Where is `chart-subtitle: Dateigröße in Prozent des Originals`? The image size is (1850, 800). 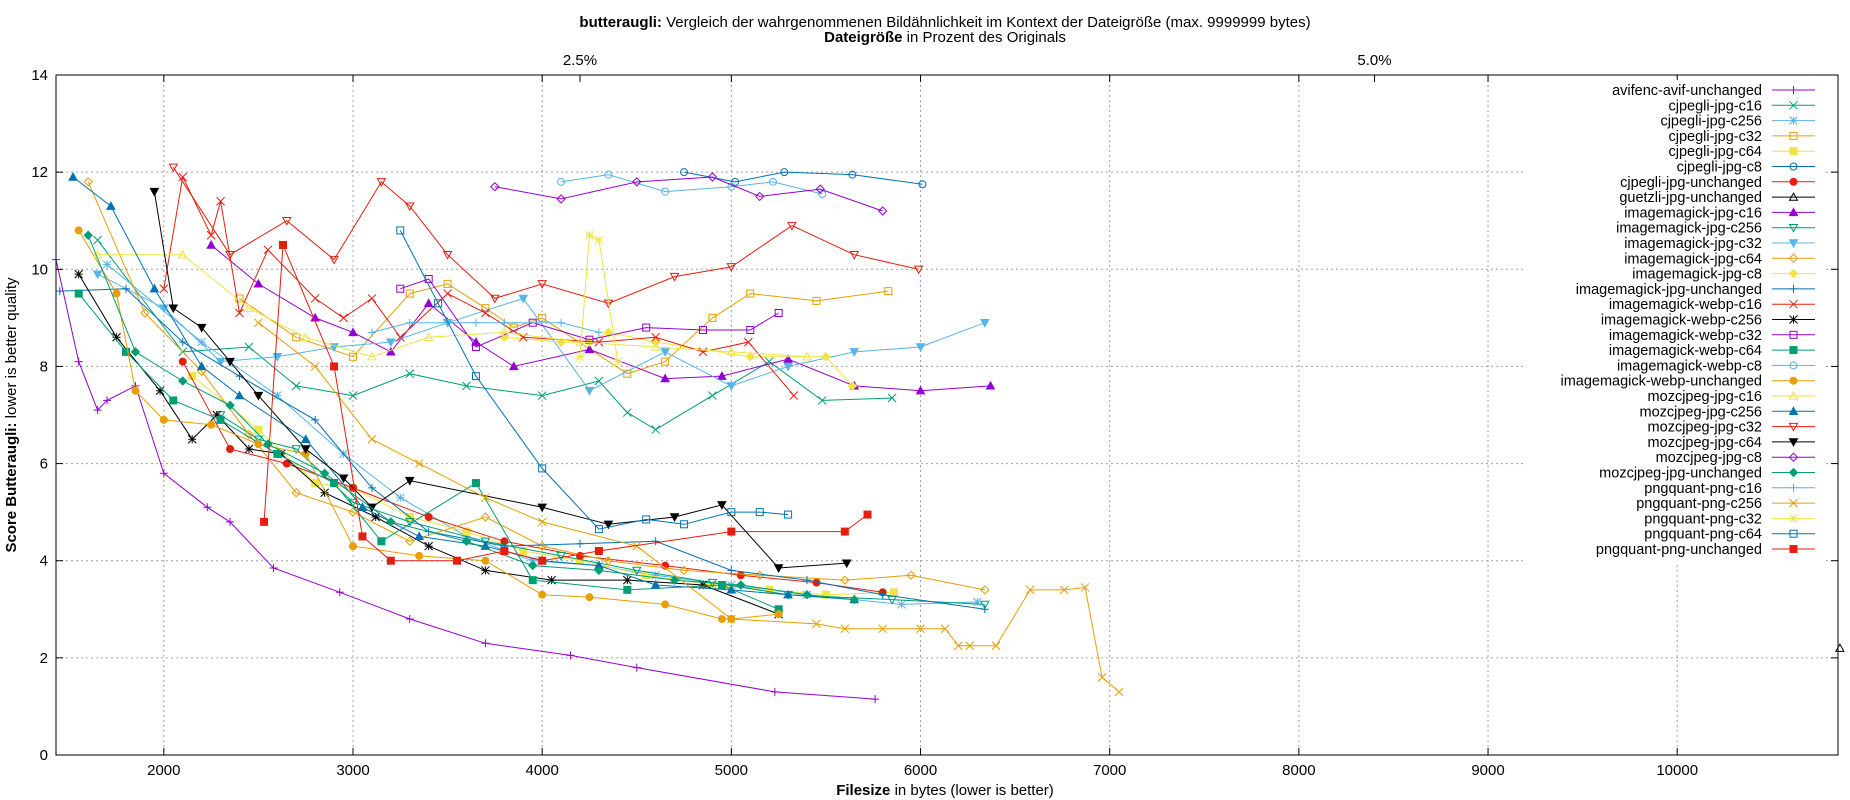 chart-subtitle: Dateigröße in Prozent des Originals is located at coordinates (945, 37).